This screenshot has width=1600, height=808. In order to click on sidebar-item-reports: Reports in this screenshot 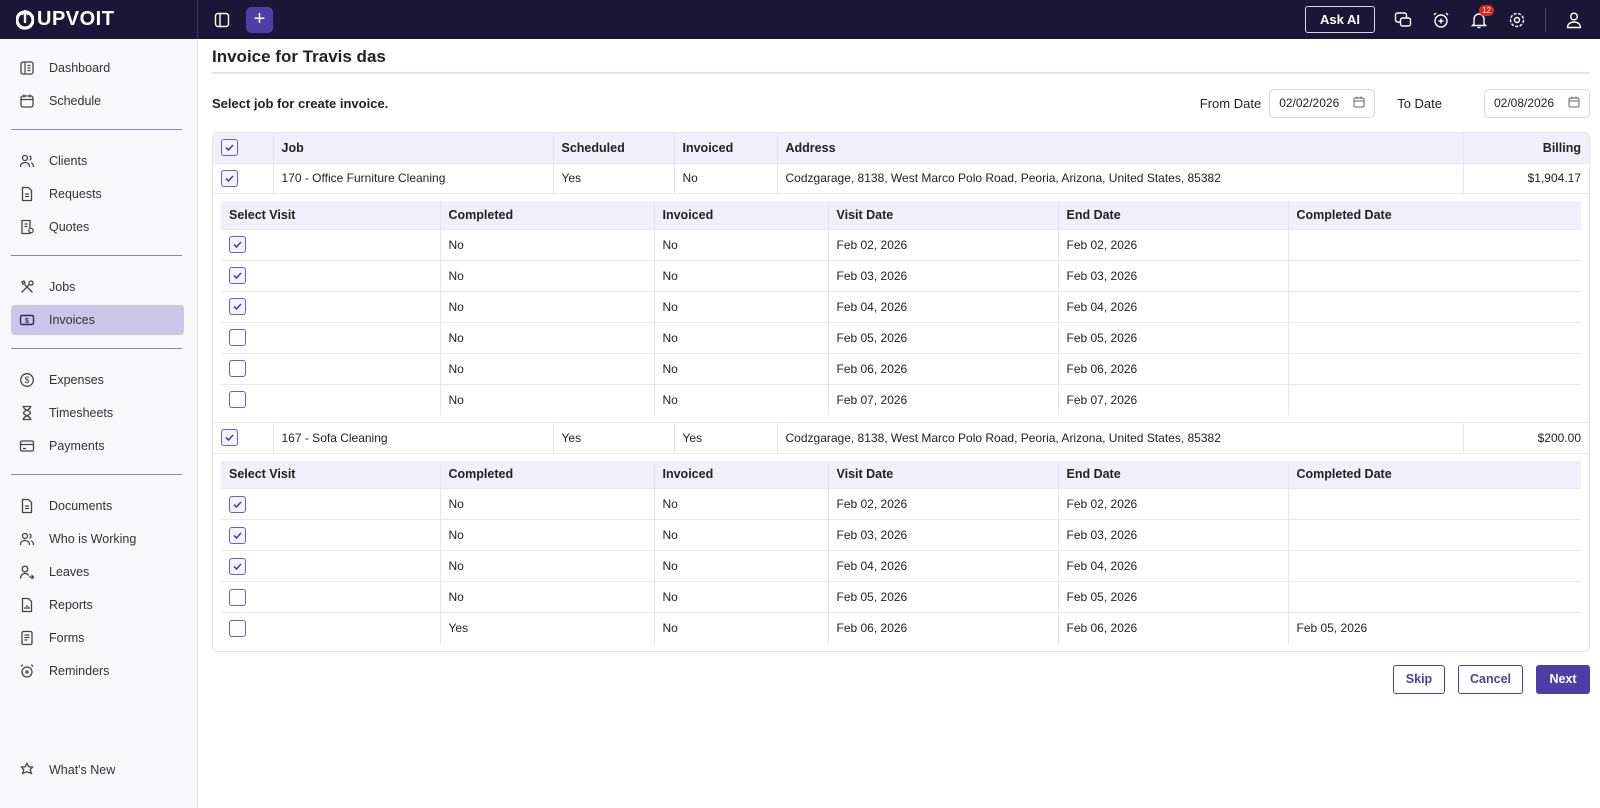, I will do `click(97, 605)`.